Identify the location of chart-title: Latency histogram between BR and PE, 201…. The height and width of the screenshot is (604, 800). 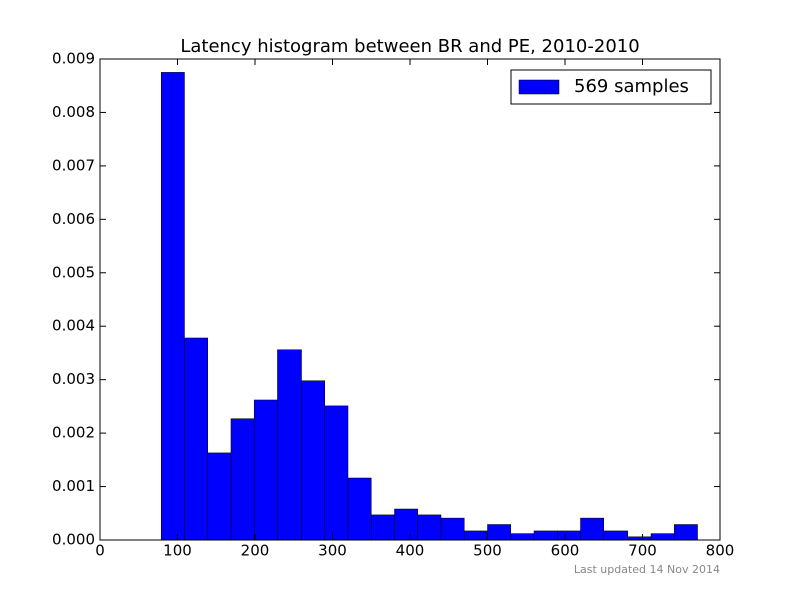
(409, 46).